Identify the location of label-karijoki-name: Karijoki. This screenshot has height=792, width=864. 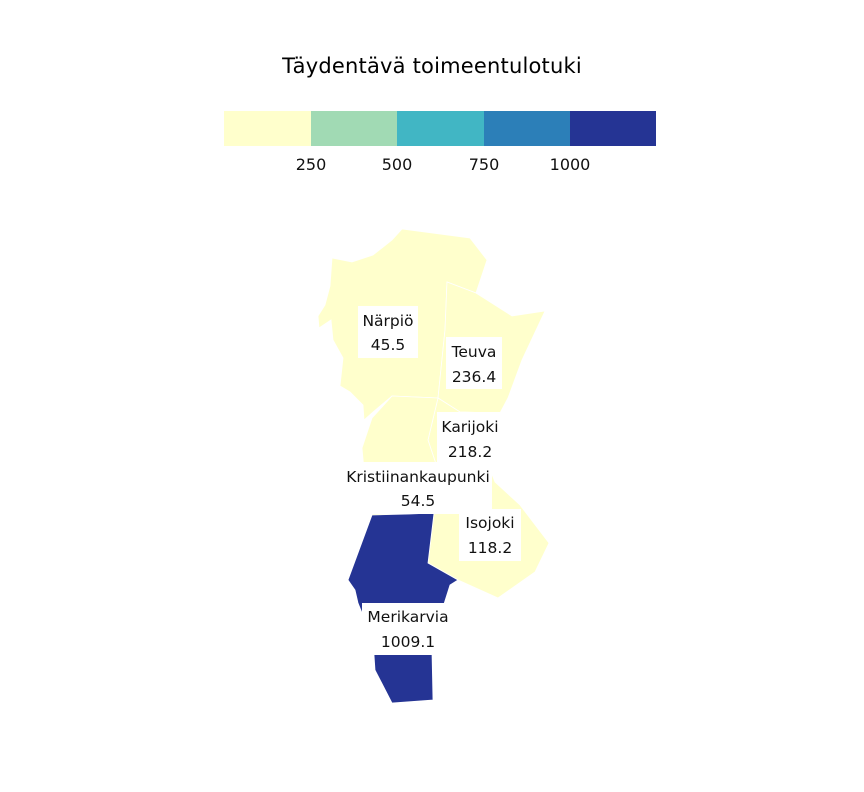
(469, 427).